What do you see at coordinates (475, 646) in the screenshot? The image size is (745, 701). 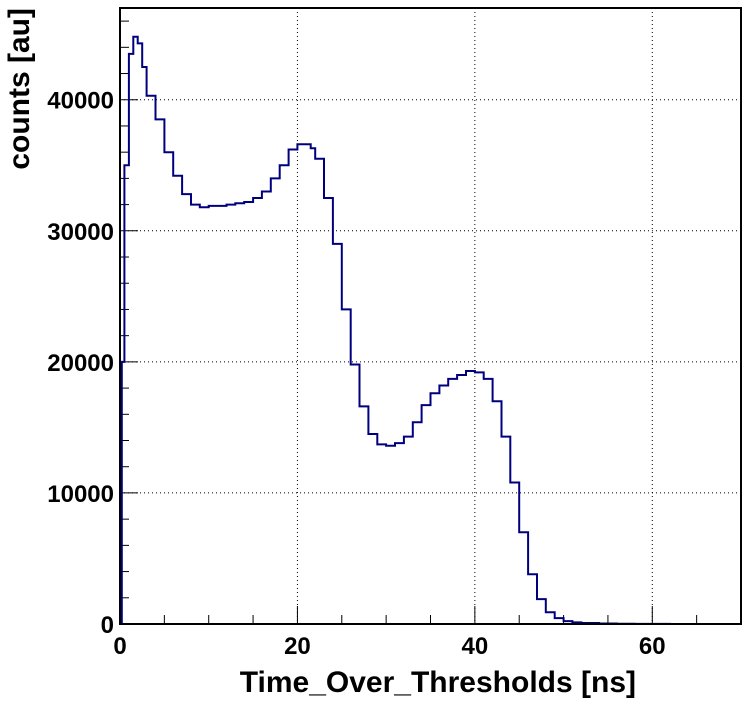 I see `x-tick-label: 40` at bounding box center [475, 646].